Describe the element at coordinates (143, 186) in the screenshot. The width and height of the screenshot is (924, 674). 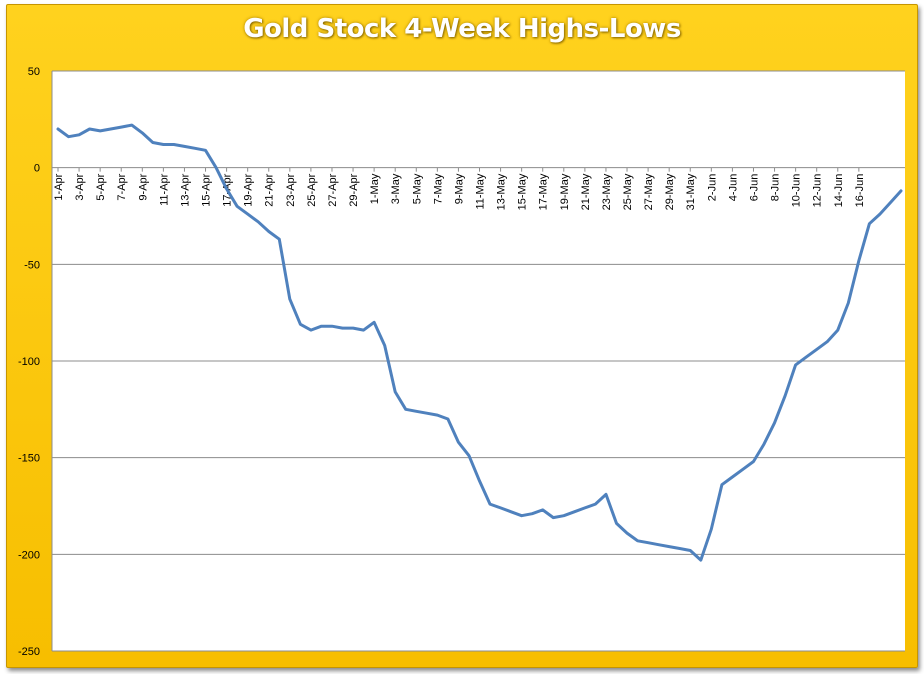
I see `x-tick-label: 9-Apr` at that location.